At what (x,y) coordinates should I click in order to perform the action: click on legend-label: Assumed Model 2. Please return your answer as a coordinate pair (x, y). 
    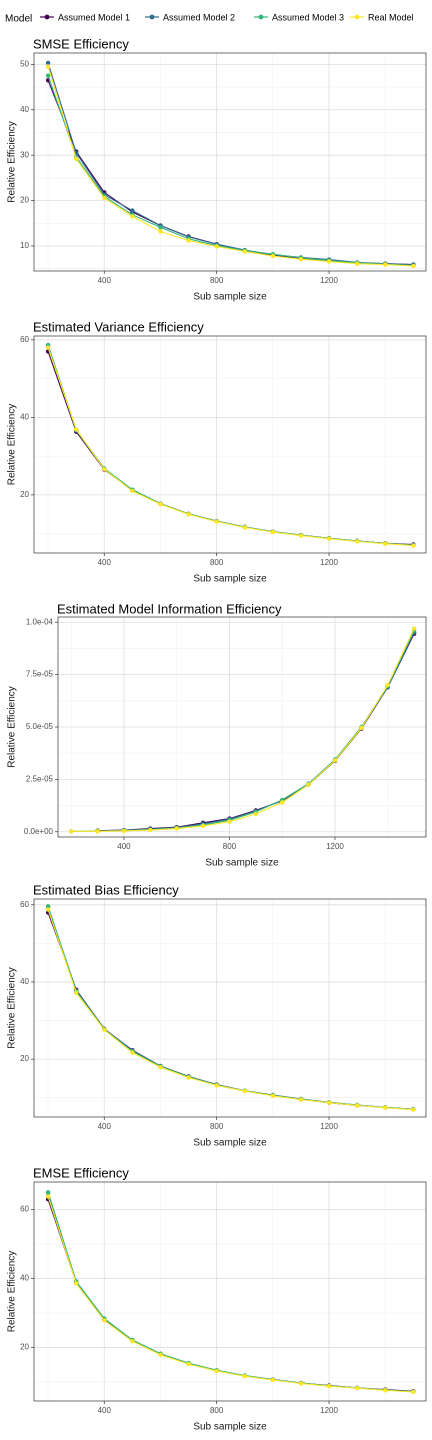
    Looking at the image, I should click on (199, 17).